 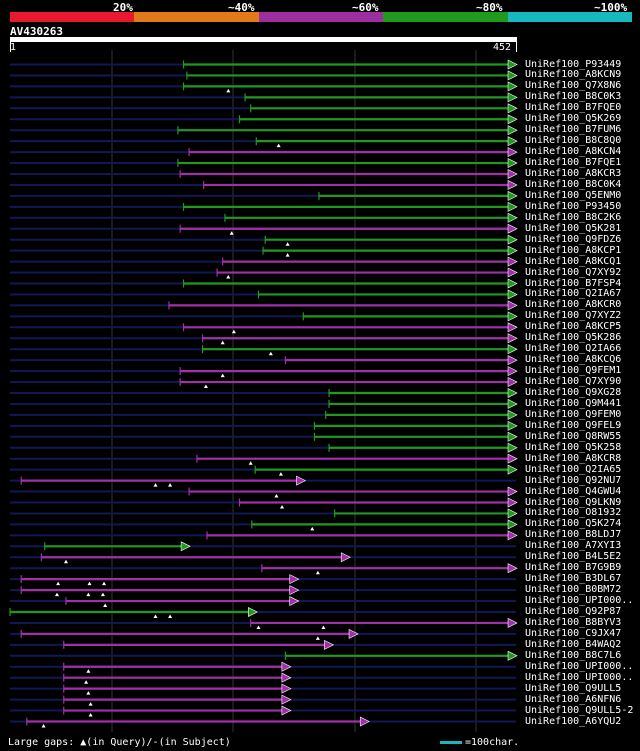 I want to click on hit-label: UniRef100_Q2IA65, so click(x=573, y=469).